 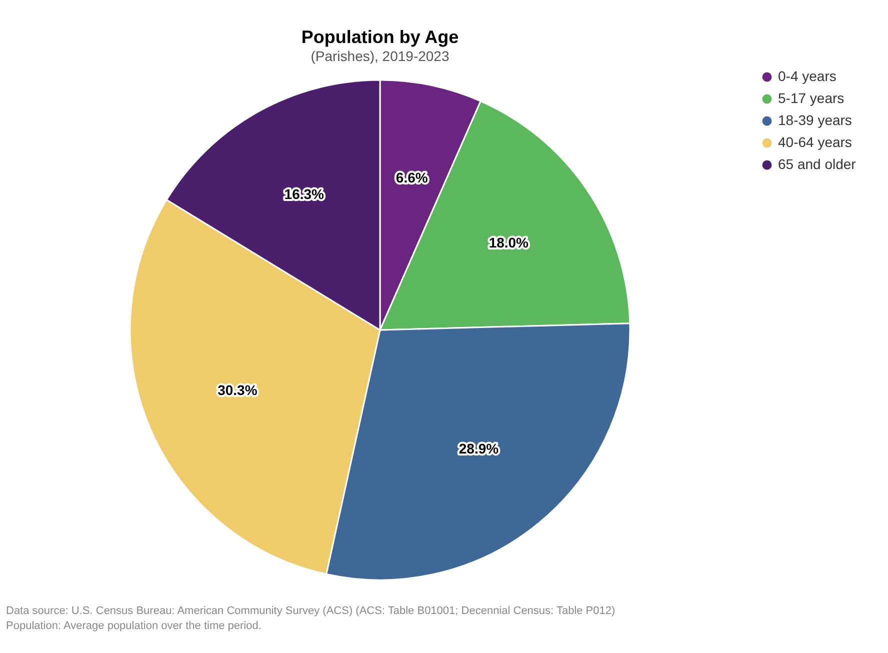 What do you see at coordinates (811, 98) in the screenshot?
I see `legend-label: 5-17 years` at bounding box center [811, 98].